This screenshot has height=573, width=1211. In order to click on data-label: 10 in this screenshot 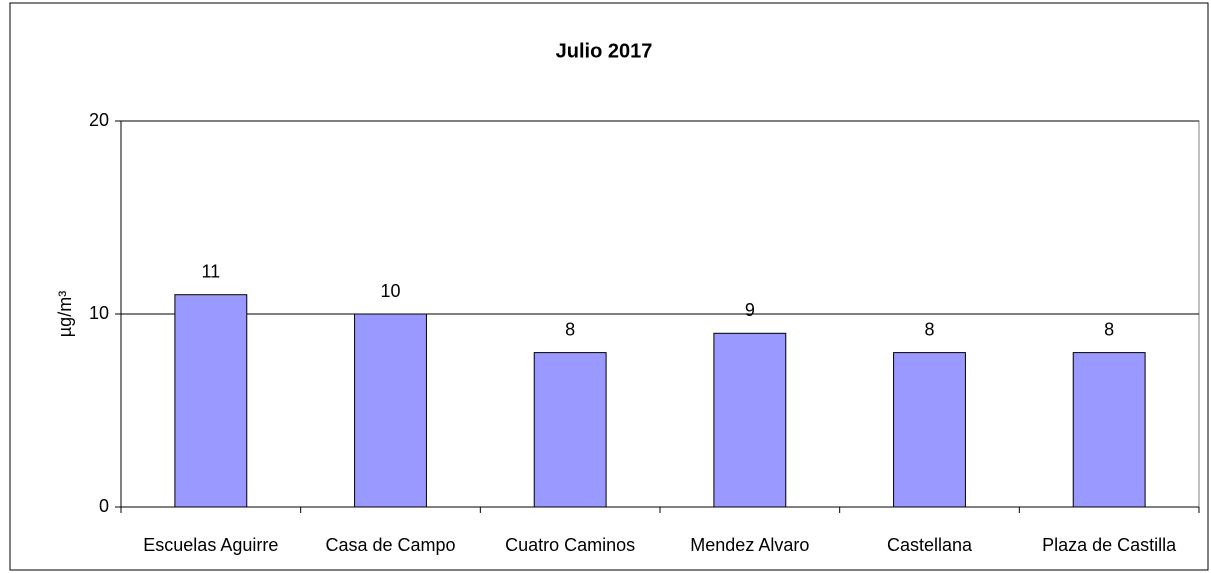, I will do `click(390, 291)`.